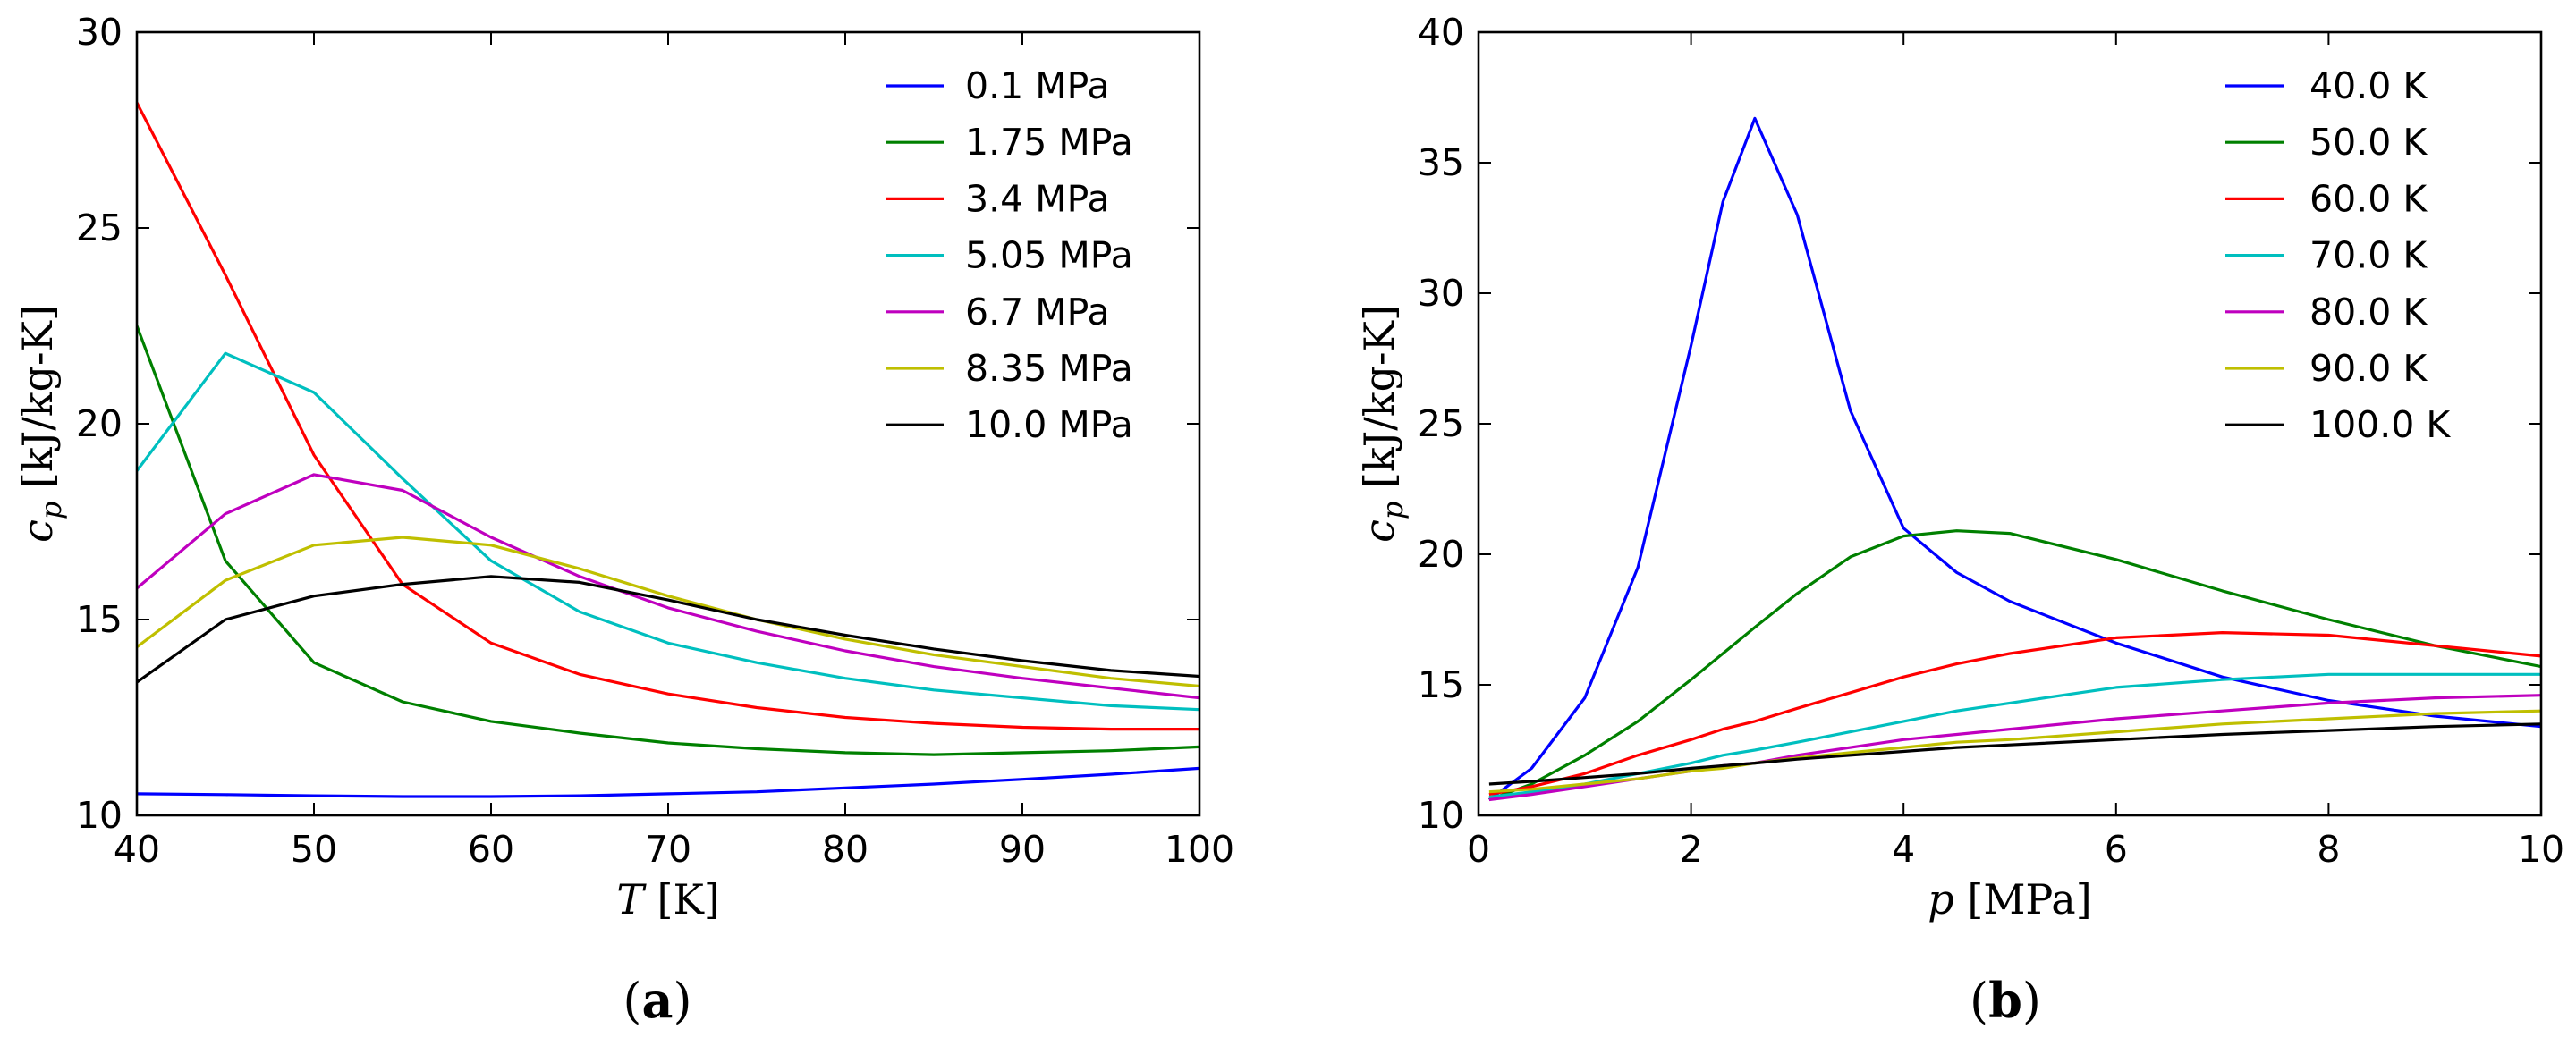 Image resolution: width=2576 pixels, height=1046 pixels. I want to click on y-tick-label: 40, so click(1441, 33).